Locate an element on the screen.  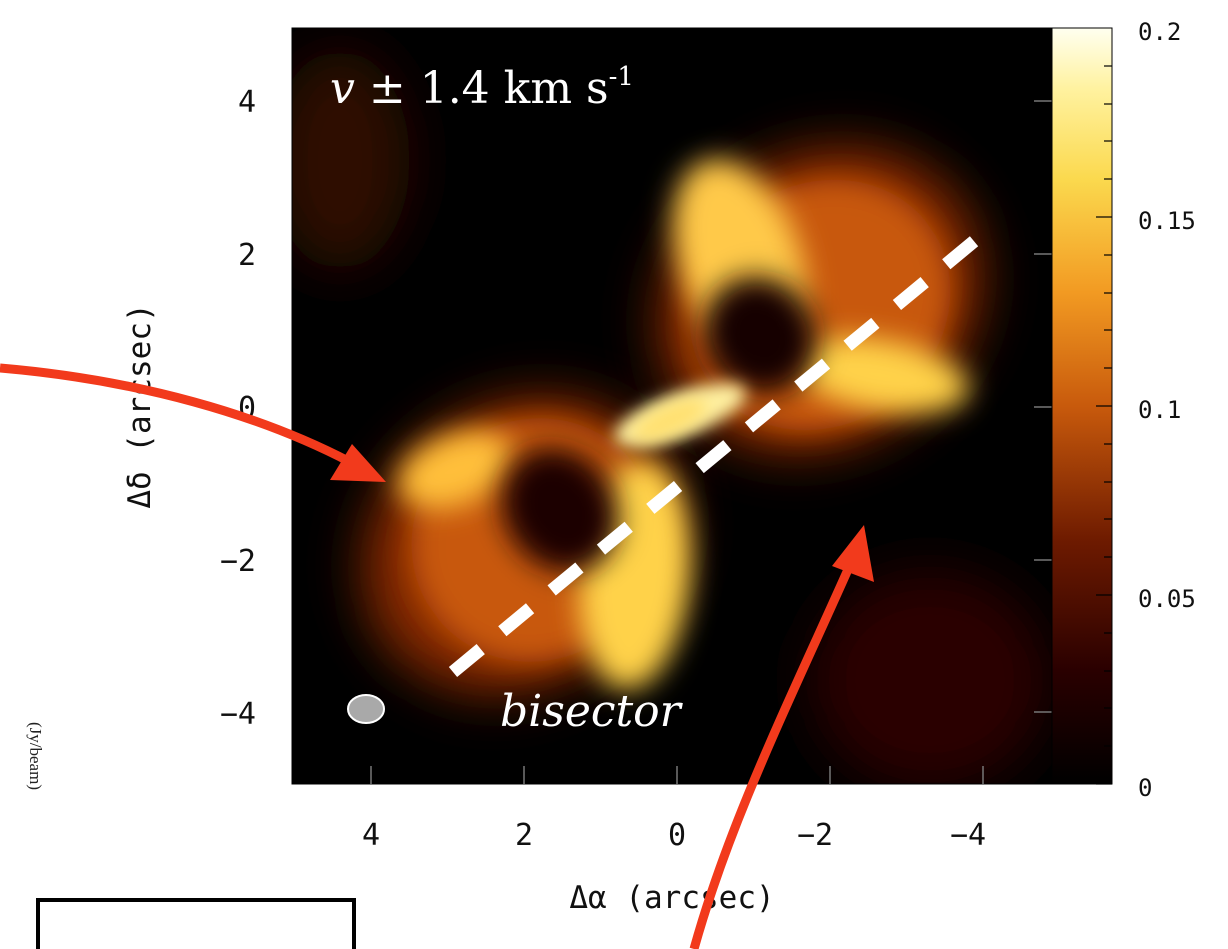
y-axis-title: Δδ (arcsec) is located at coordinates (140, 405).